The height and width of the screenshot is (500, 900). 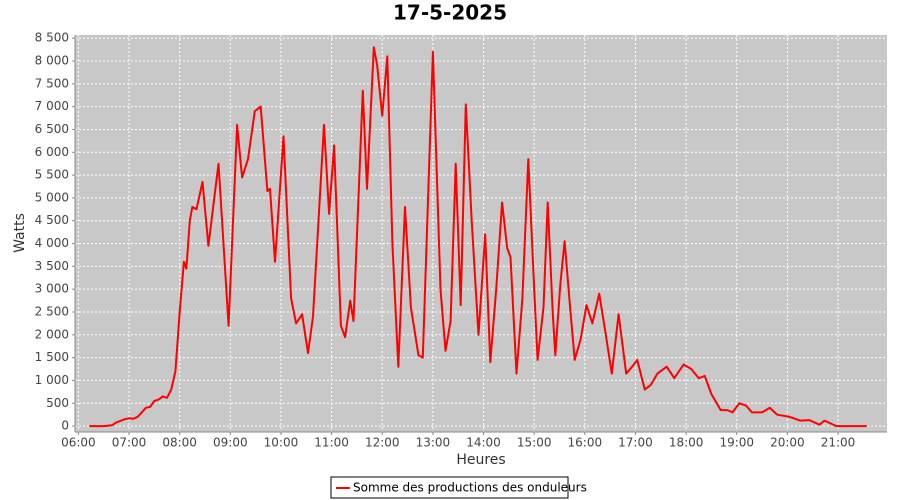 I want to click on x-axis-label: Heures, so click(x=480, y=460).